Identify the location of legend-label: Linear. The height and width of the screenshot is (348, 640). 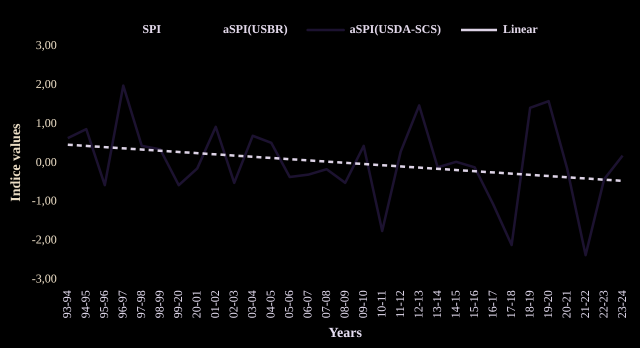
(520, 29).